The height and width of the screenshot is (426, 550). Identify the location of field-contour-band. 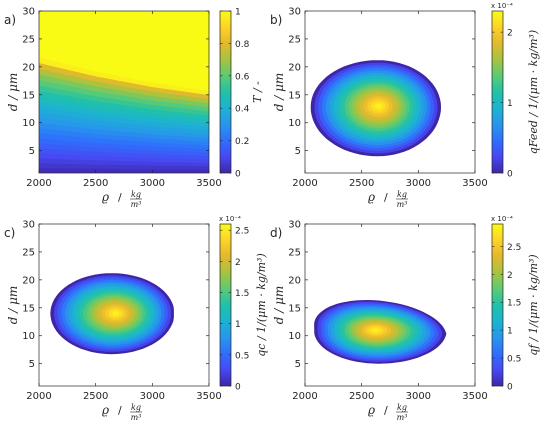
(124, 170).